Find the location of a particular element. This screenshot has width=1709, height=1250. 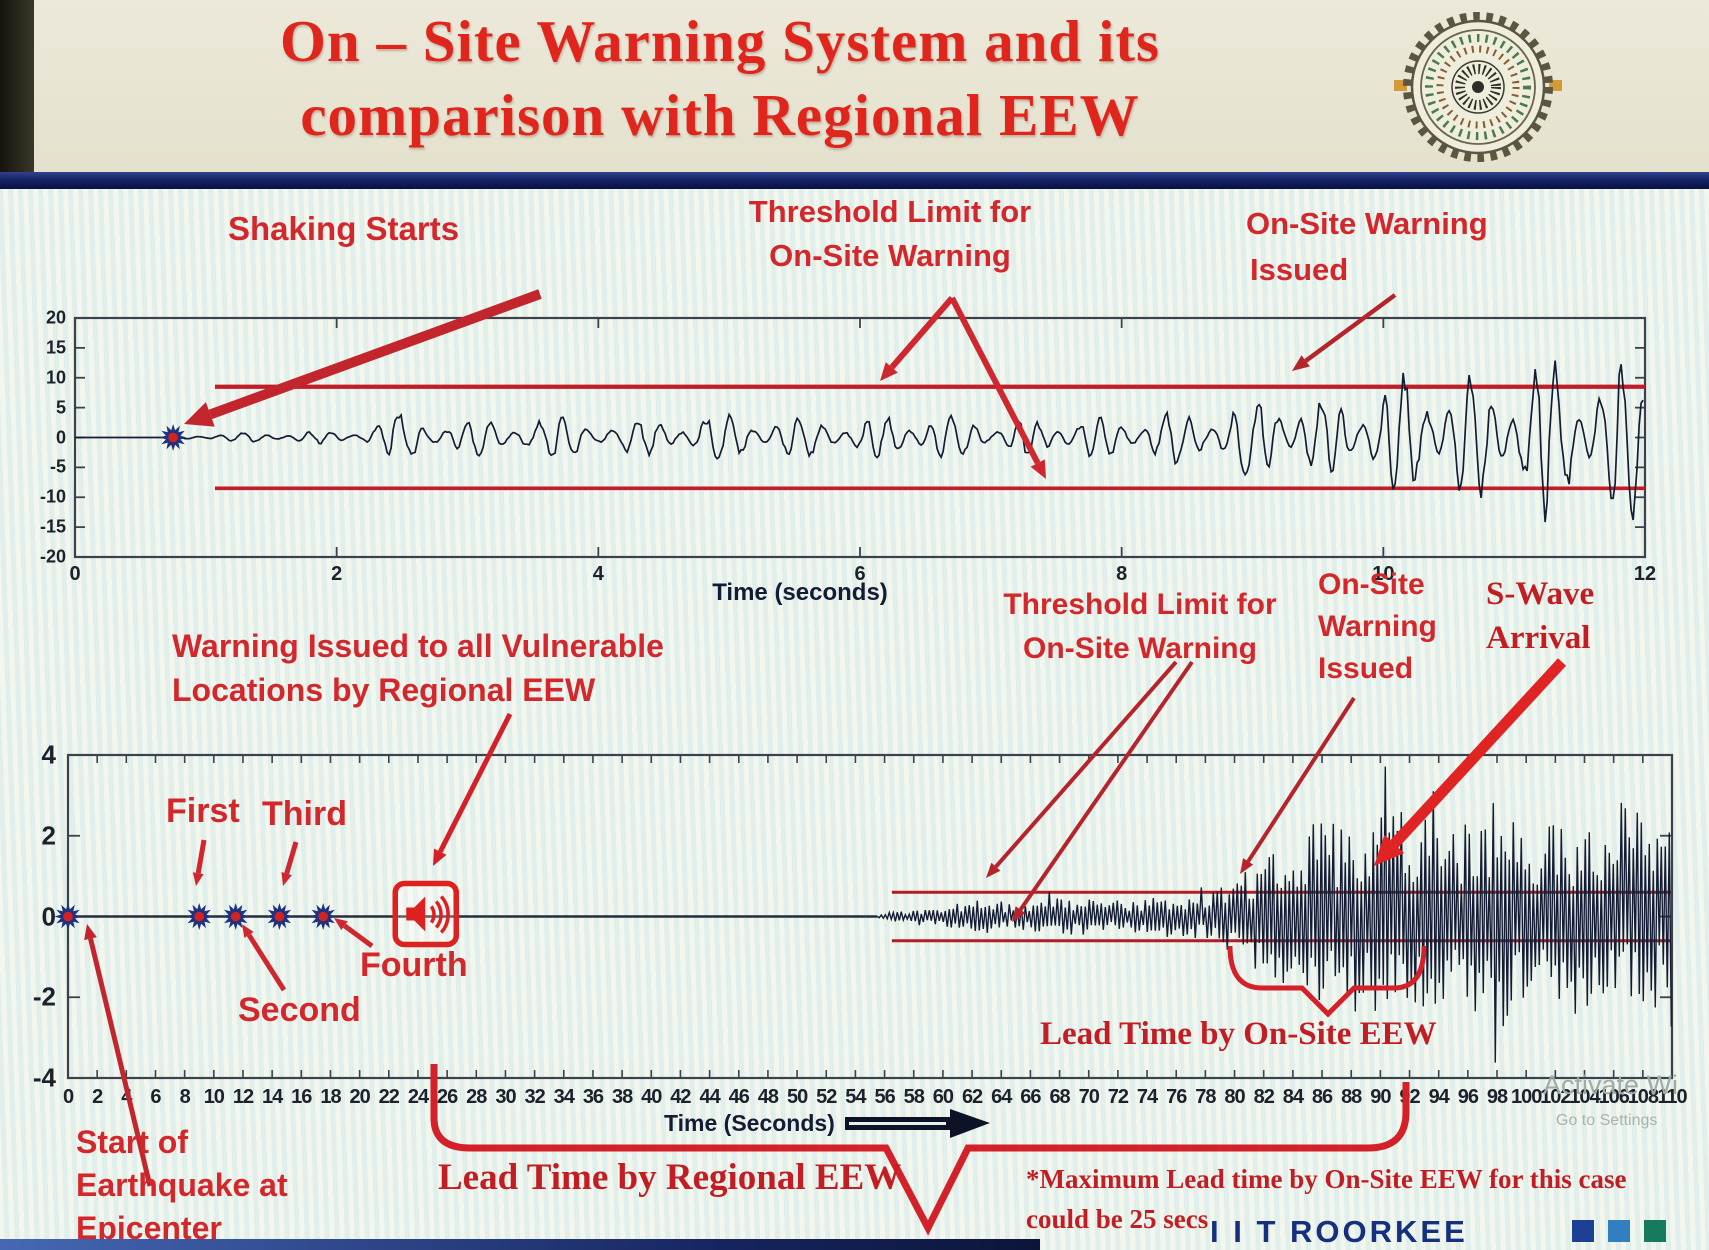

annotation-threshold-limit-bottom-line1: Threshold Limit for is located at coordinates (1140, 604).